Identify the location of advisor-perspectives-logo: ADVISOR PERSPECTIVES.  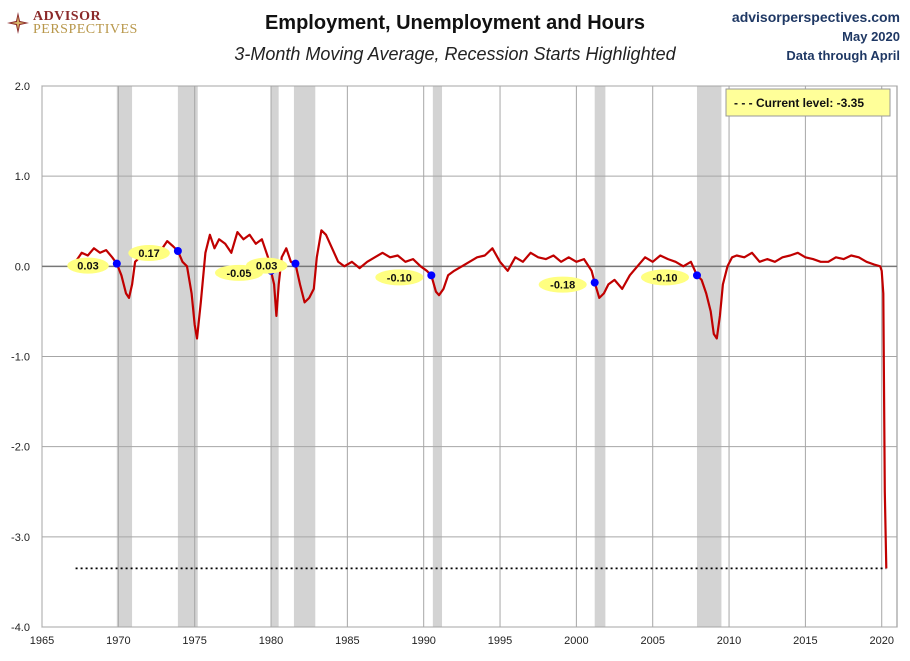
(72, 23).